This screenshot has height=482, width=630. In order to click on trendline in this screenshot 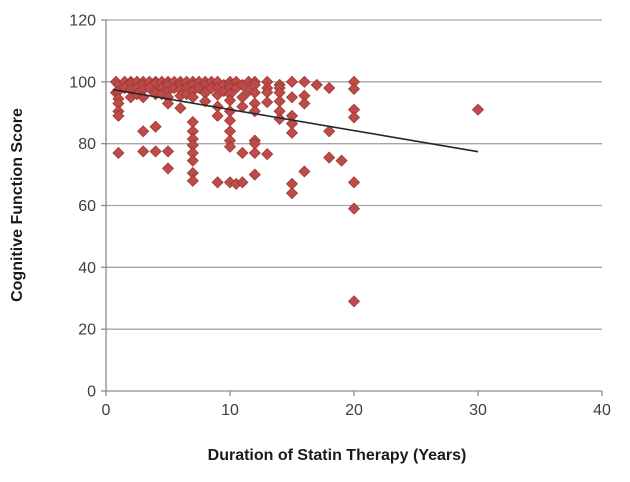, I will do `click(295, 120)`.